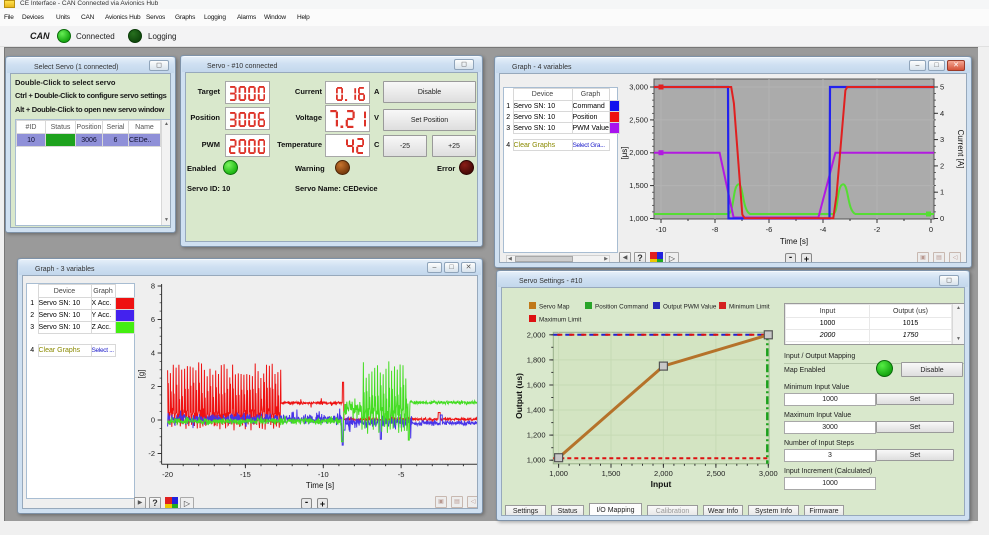 This screenshot has height=535, width=989. I want to click on svg-text: 3, so click(942, 139).